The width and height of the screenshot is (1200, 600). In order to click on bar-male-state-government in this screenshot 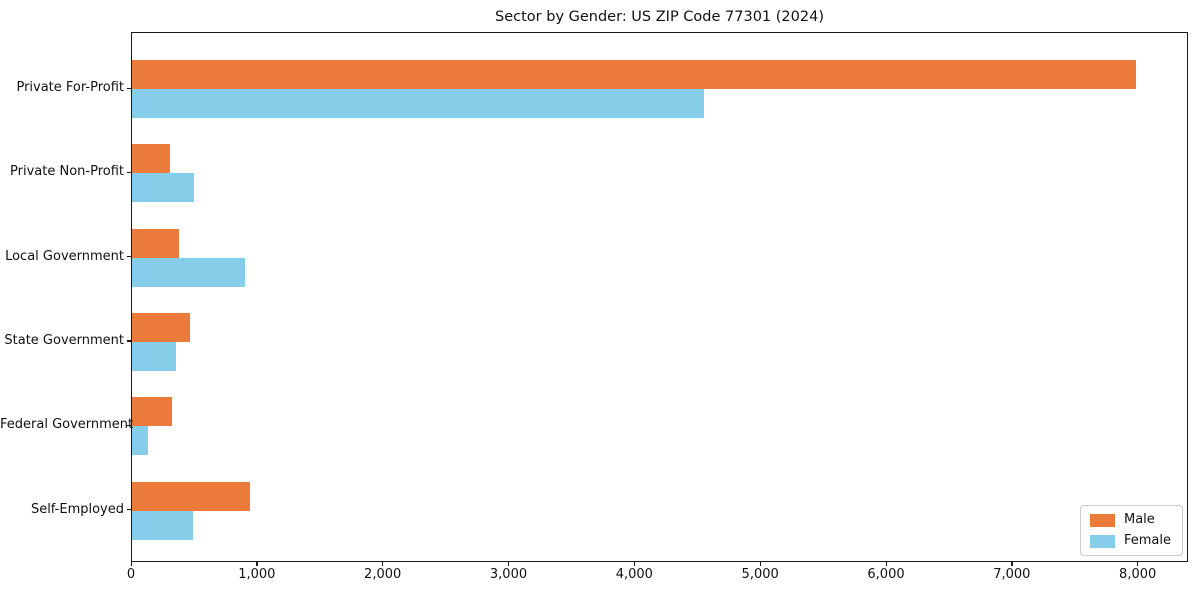, I will do `click(161, 327)`.